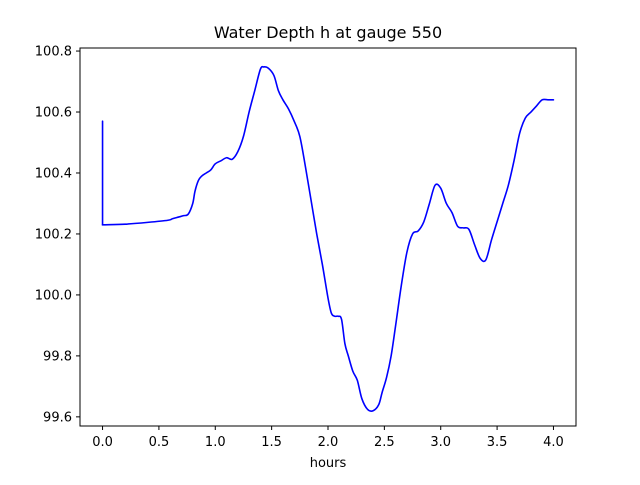  Describe the element at coordinates (271, 442) in the screenshot. I see `x-tick-label: 1.5` at that location.